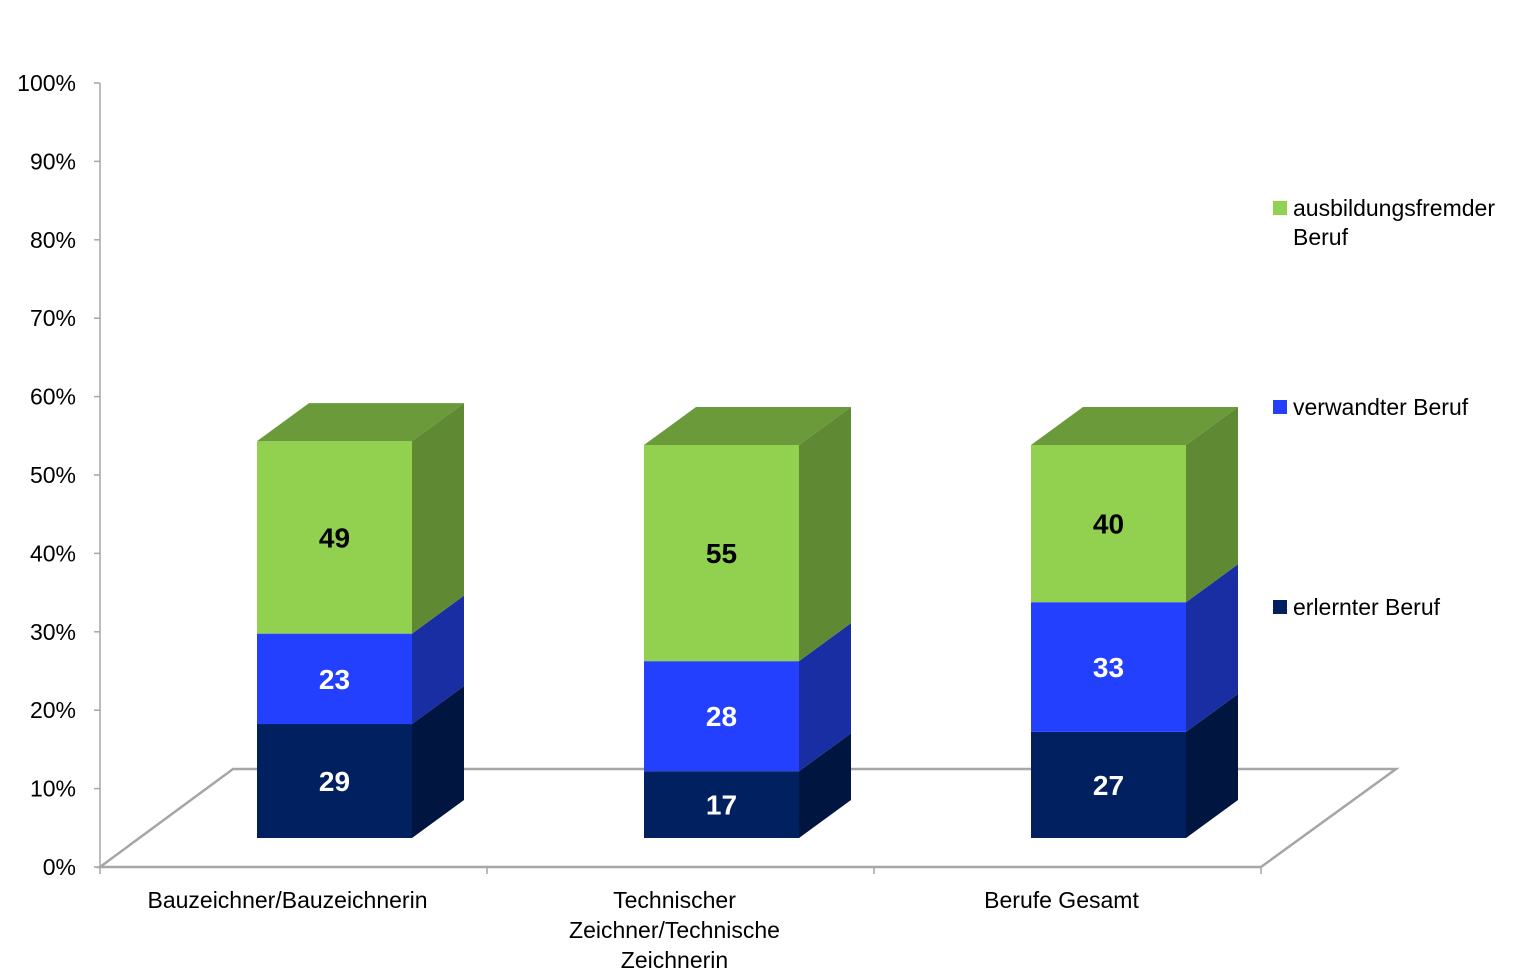 This screenshot has width=1531, height=976. What do you see at coordinates (1394, 222) in the screenshot?
I see `legend-label: ausbildungsfremder Beruf` at bounding box center [1394, 222].